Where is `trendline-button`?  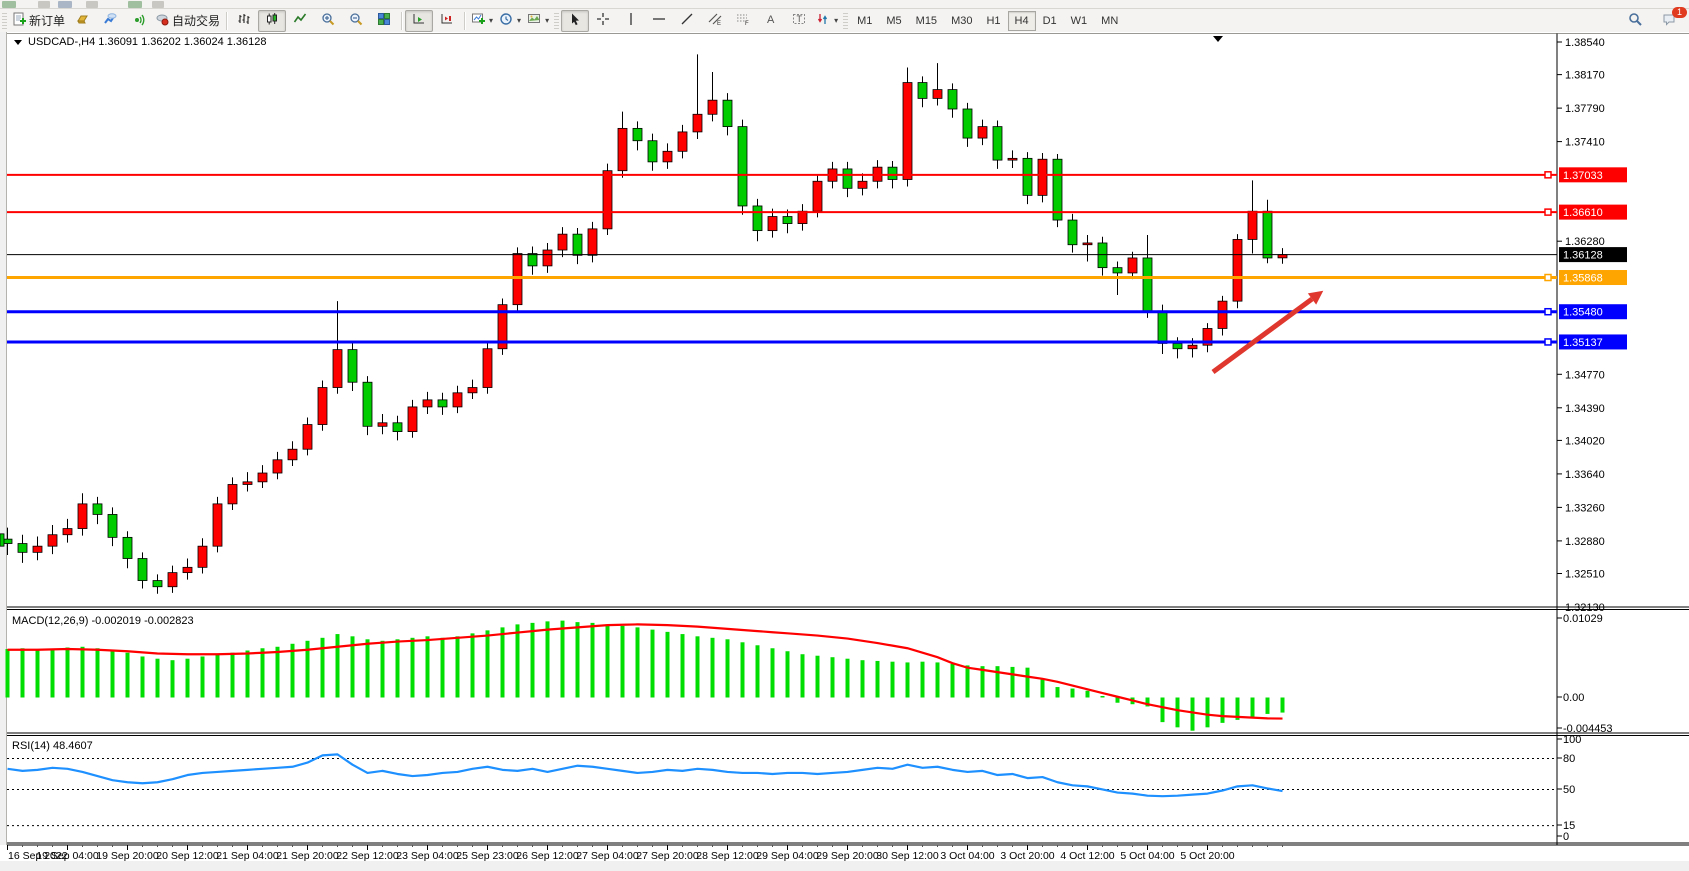
trendline-button is located at coordinates (687, 21).